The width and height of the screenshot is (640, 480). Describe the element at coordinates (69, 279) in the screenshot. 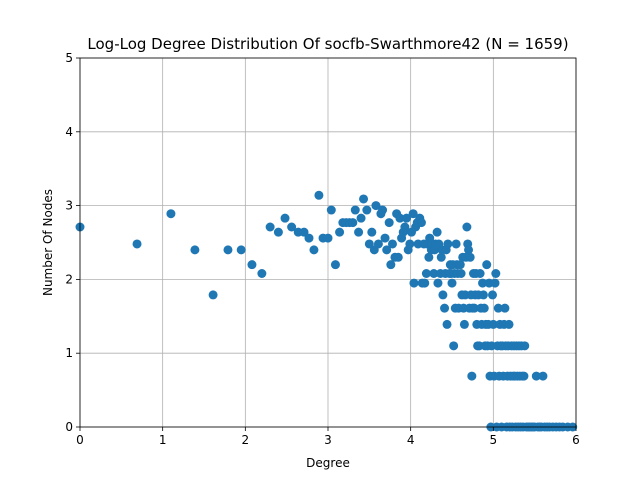

I see `y-tick-label: 2` at that location.